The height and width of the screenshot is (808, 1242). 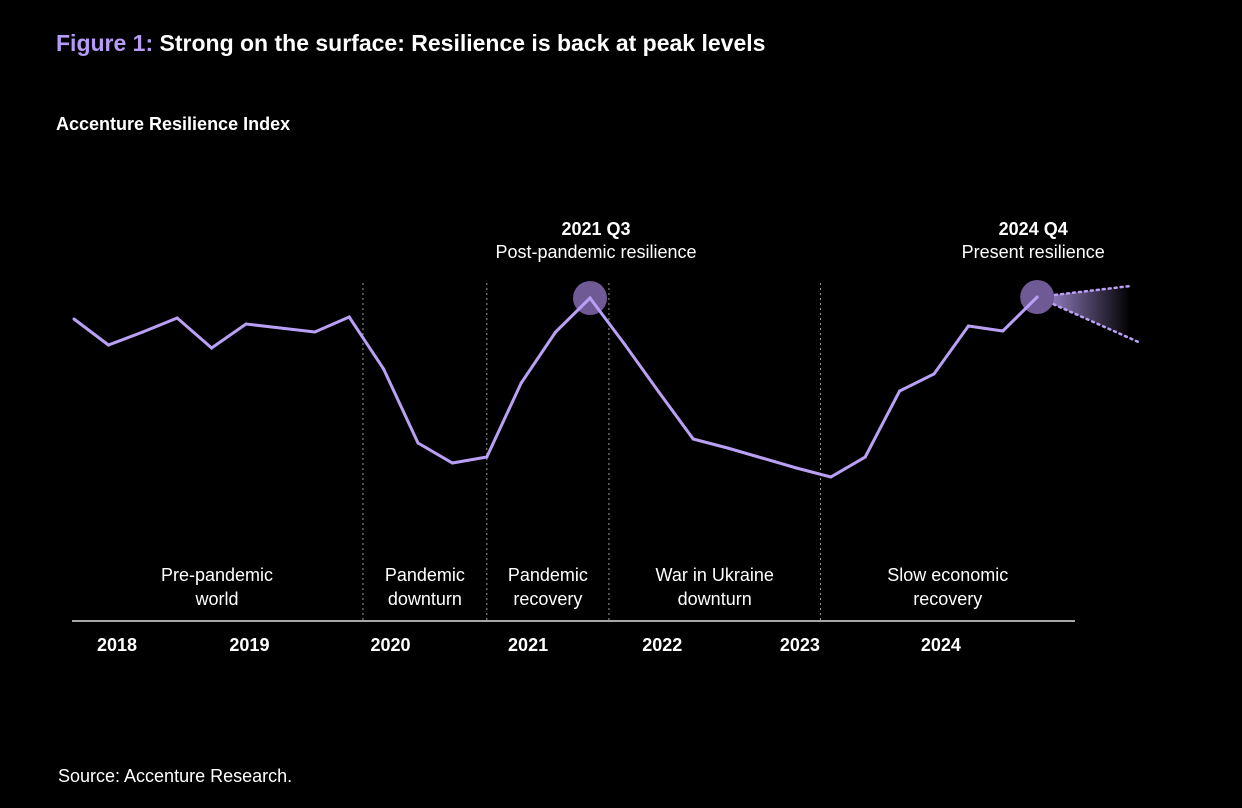 What do you see at coordinates (941, 645) in the screenshot?
I see `x-tick-label: 2024` at bounding box center [941, 645].